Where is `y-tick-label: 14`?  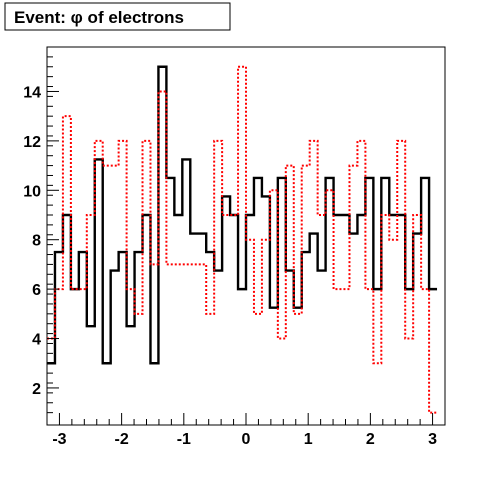 y-tick-label: 14 is located at coordinates (32, 92).